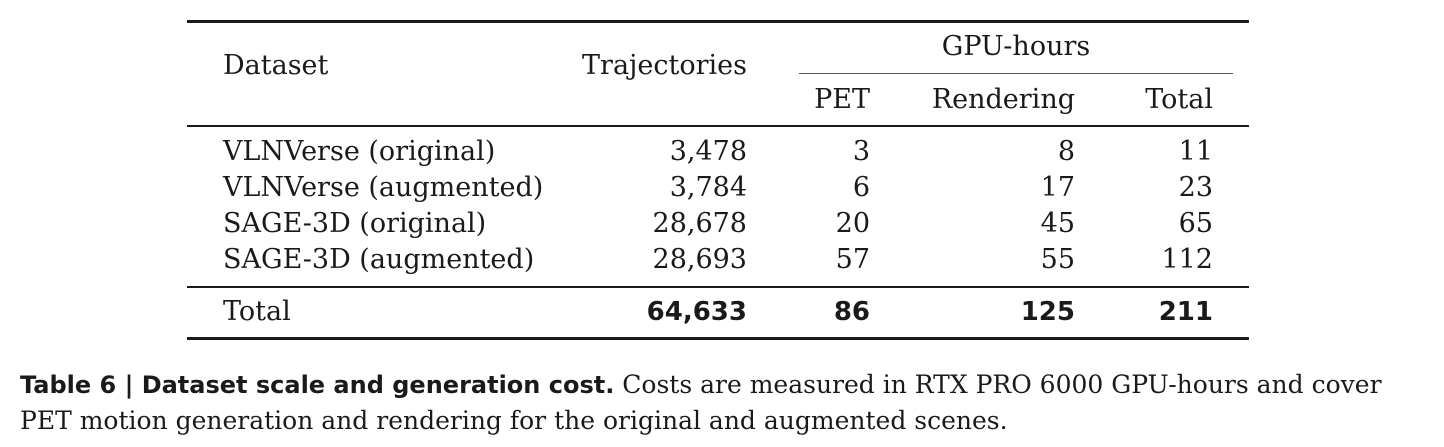 The image size is (1444, 447). Describe the element at coordinates (851, 312) in the screenshot. I see `total-row-pet: 86` at that location.